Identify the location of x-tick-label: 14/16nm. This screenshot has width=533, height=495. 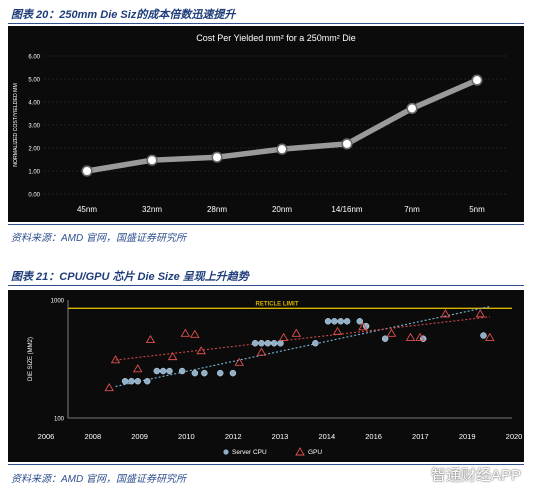
(346, 209).